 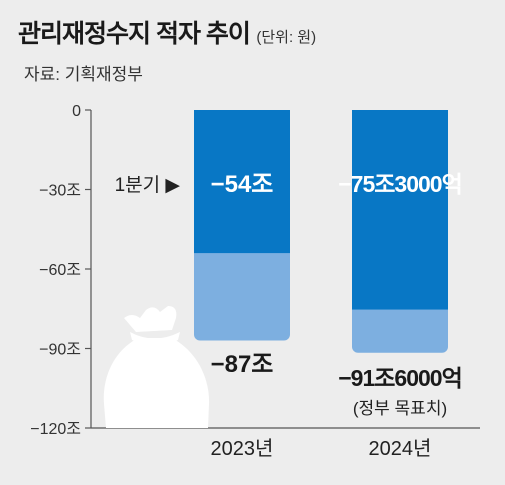 What do you see at coordinates (76, 111) in the screenshot?
I see `y-tick-label: 0` at bounding box center [76, 111].